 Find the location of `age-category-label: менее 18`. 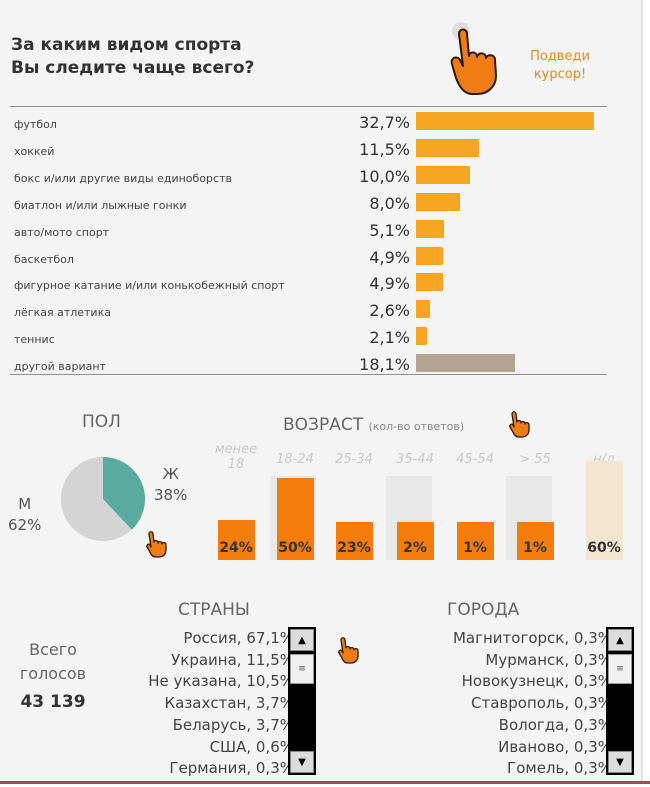

age-category-label: менее 18 is located at coordinates (236, 457).